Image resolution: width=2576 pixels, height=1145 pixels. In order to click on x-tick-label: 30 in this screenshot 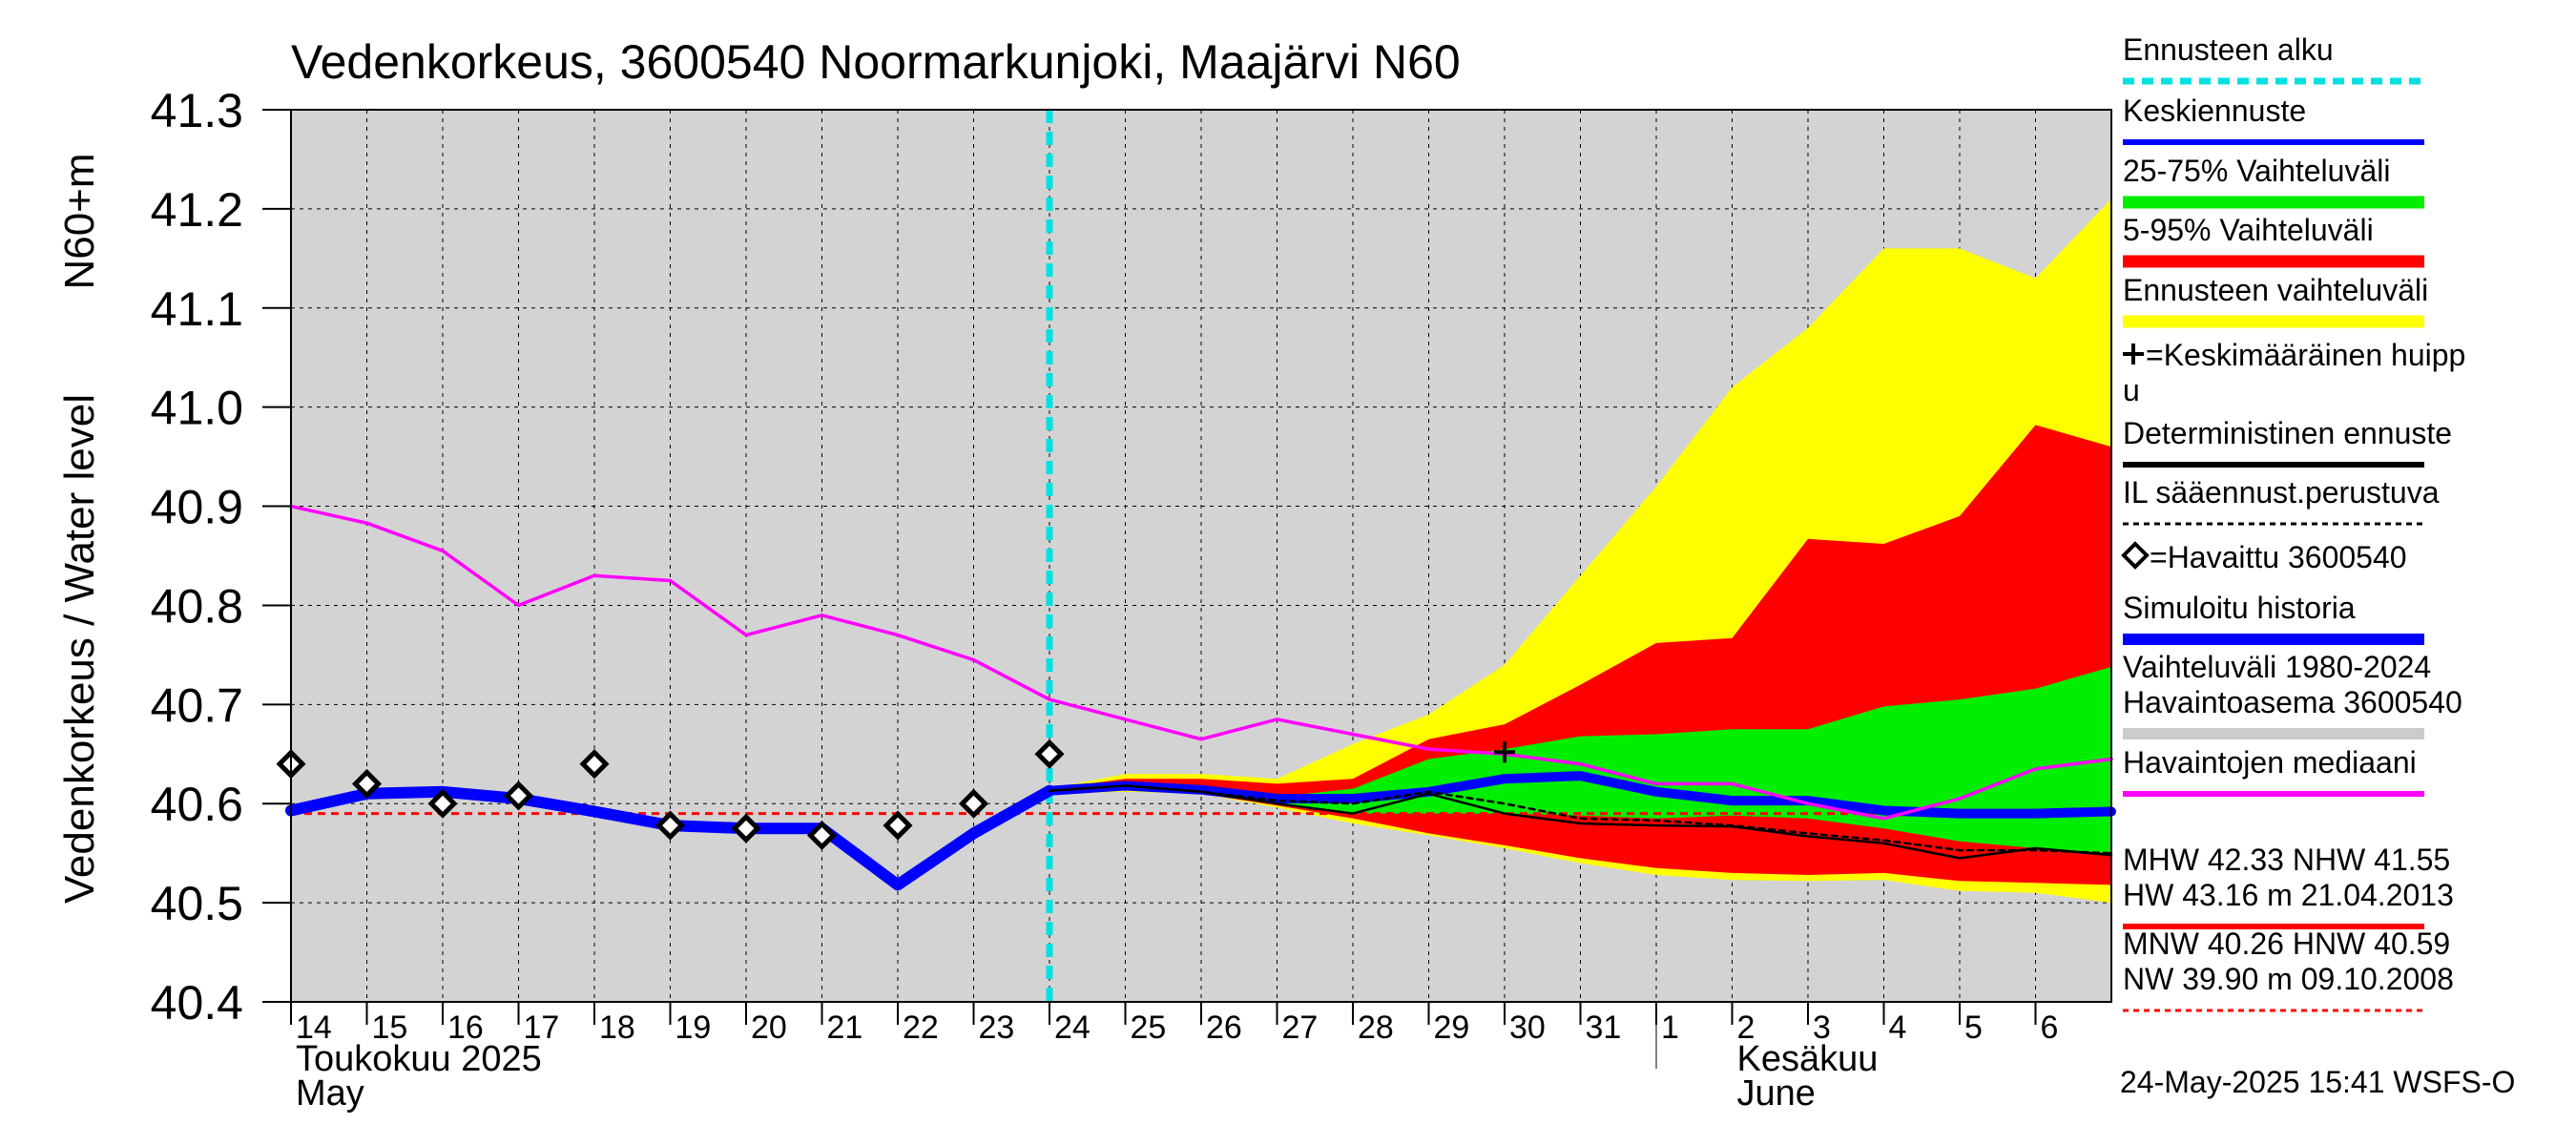, I will do `click(1527, 1028)`.